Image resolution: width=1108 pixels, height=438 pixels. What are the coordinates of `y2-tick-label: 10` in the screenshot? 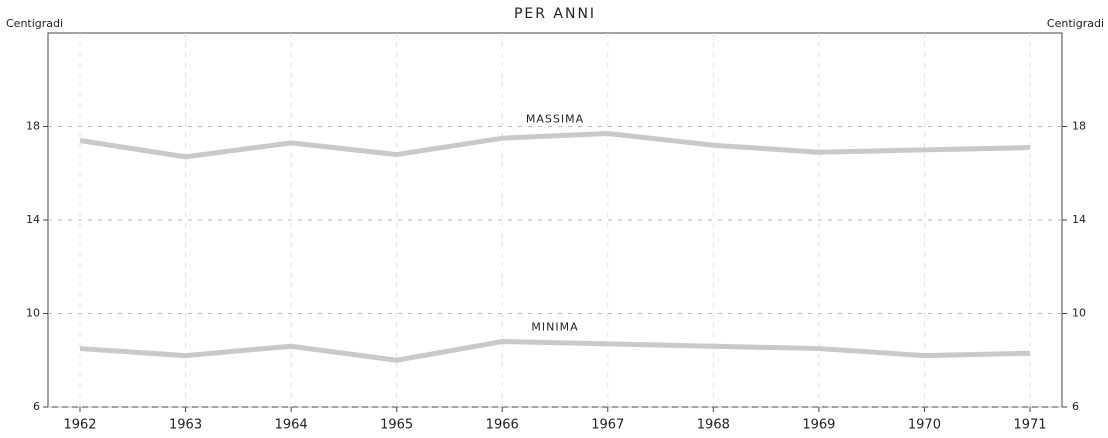 It's located at (1079, 313).